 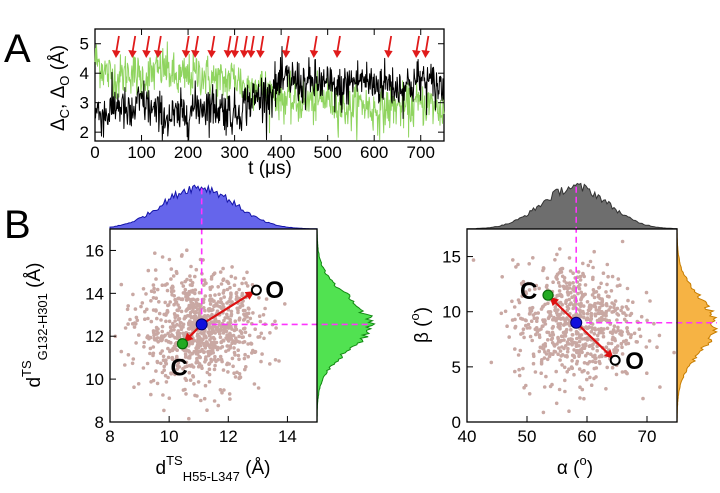 I want to click on x-tick-label: 12, so click(x=228, y=436).